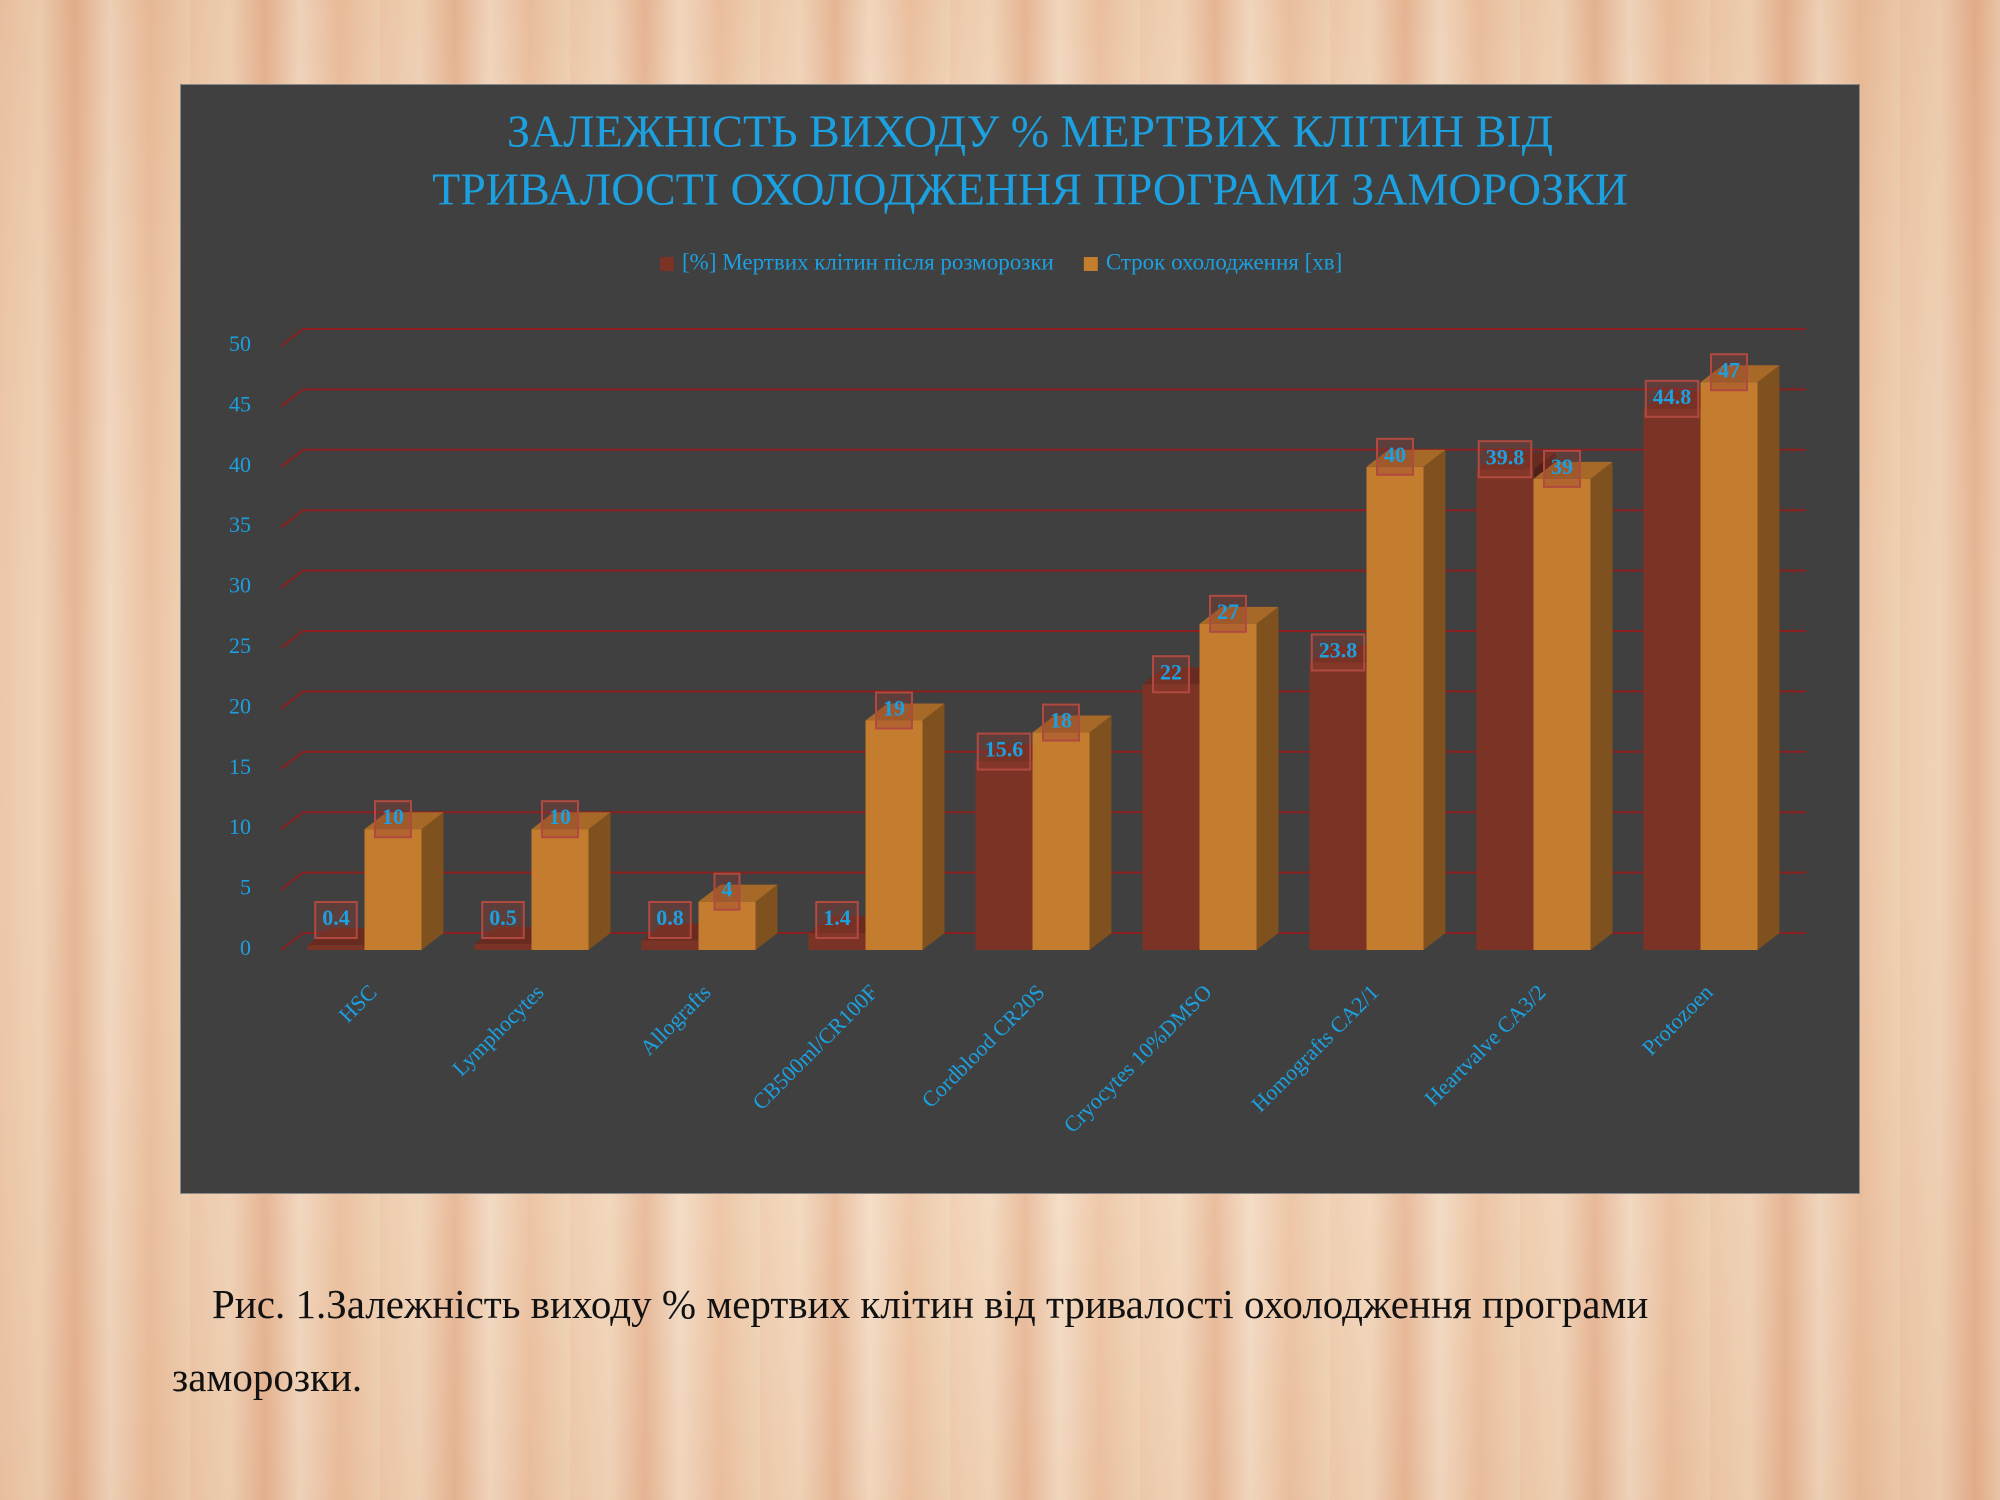 The height and width of the screenshot is (1500, 2000). I want to click on y-tick-label: 15, so click(240, 766).